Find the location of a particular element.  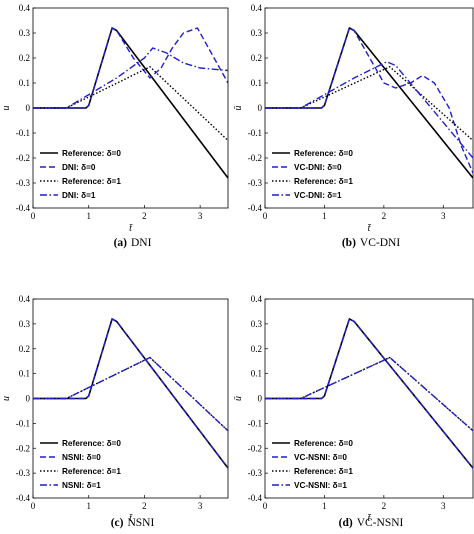

panel-caption: (c) NSNI is located at coordinates (133, 523).